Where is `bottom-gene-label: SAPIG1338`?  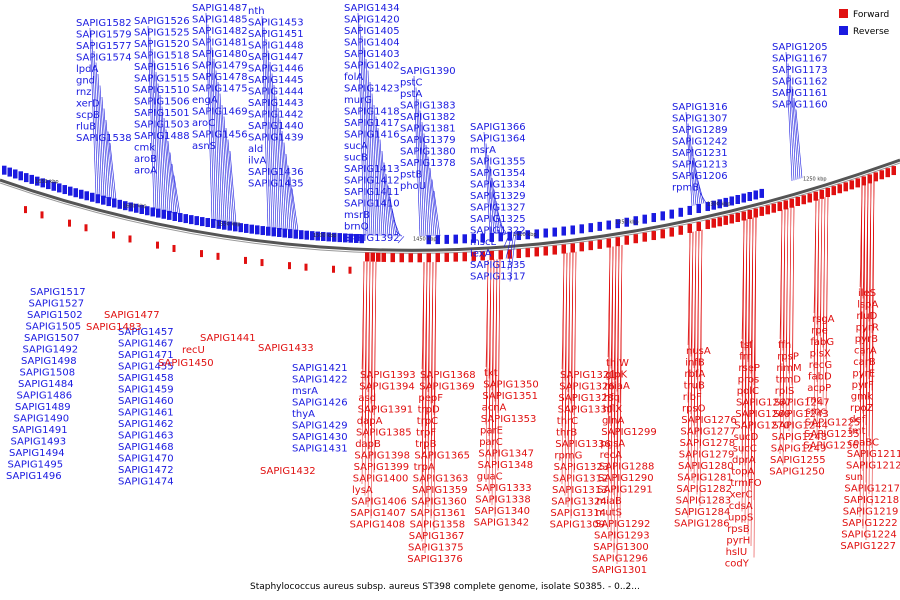
bottom-gene-label: SAPIG1338 is located at coordinates (503, 500).